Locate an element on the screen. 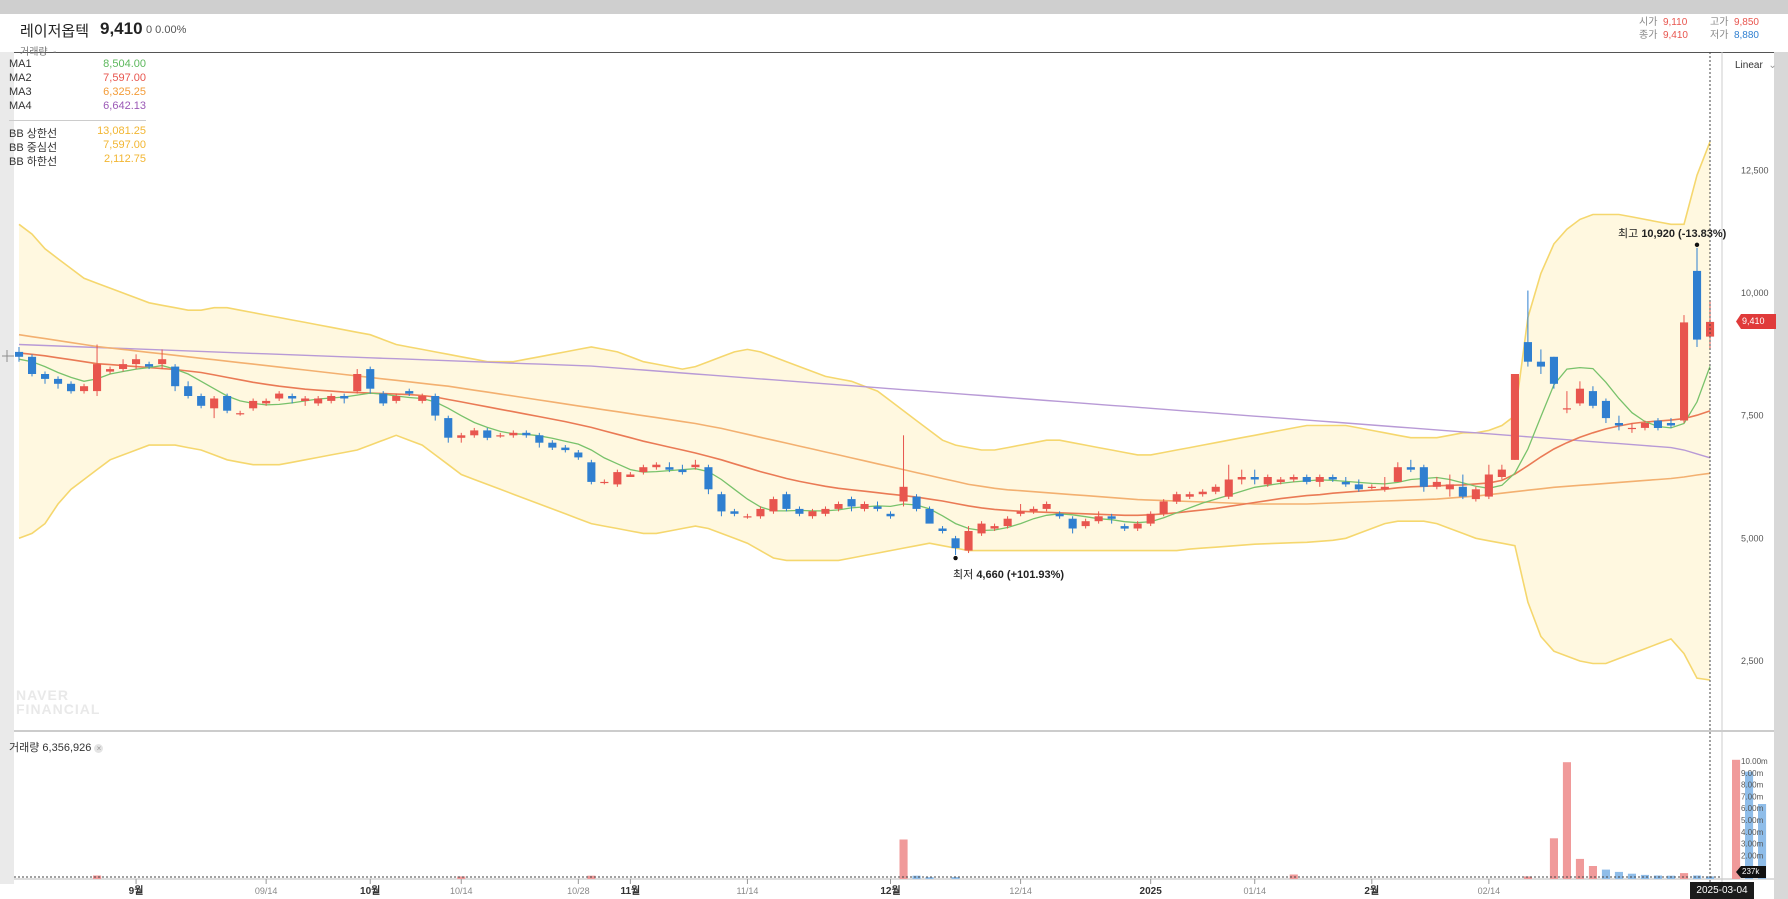  header-volume-value: - is located at coordinates (55, 52).